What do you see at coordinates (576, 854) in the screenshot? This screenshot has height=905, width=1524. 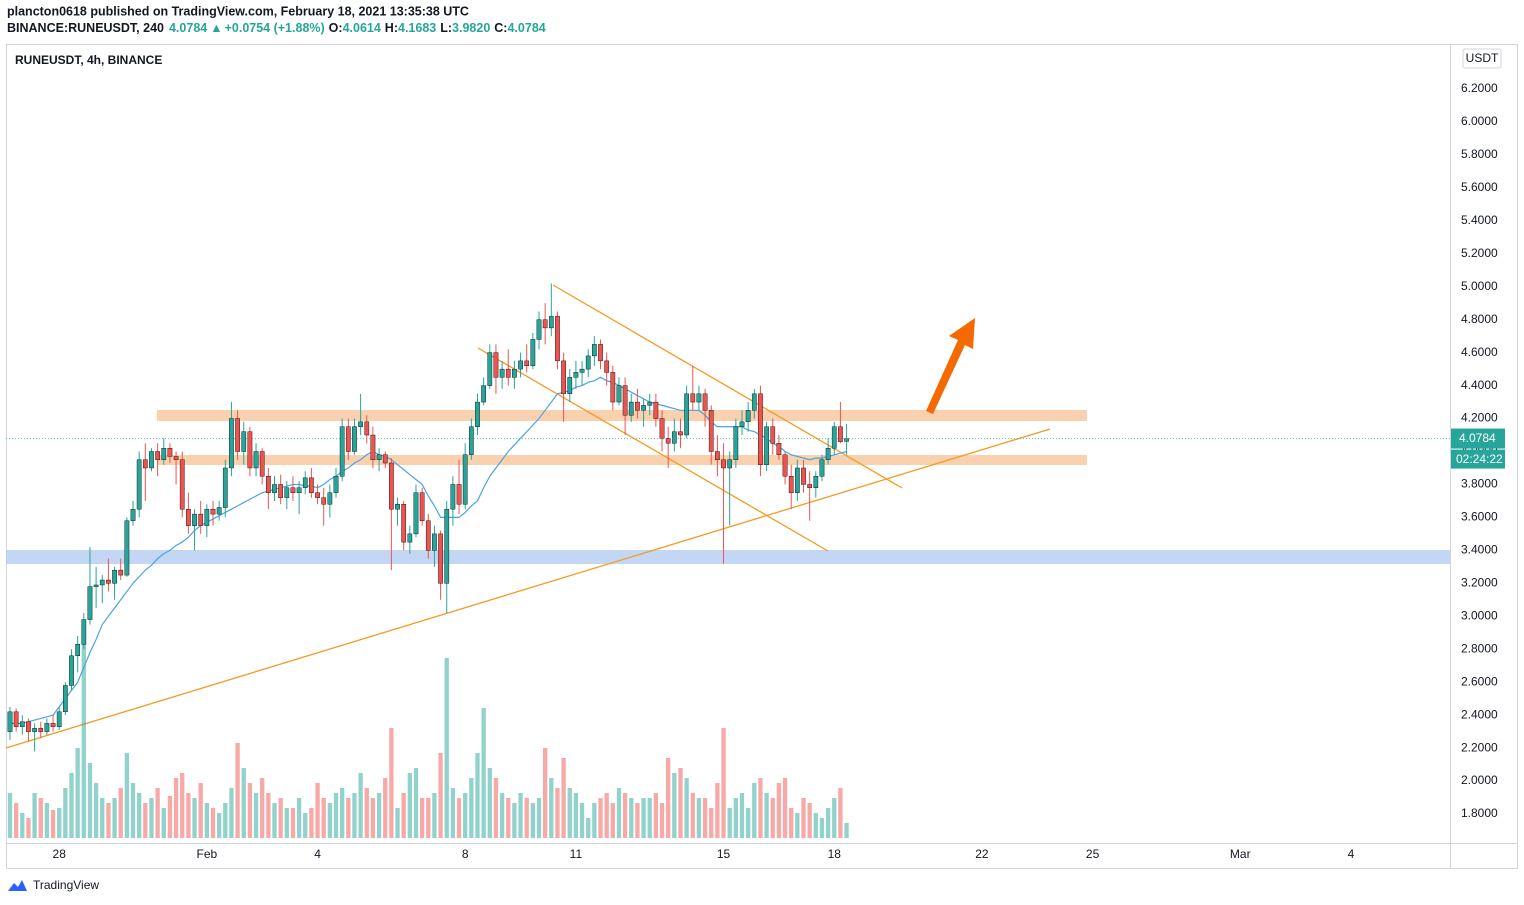 I see `x-tick-label: 11` at bounding box center [576, 854].